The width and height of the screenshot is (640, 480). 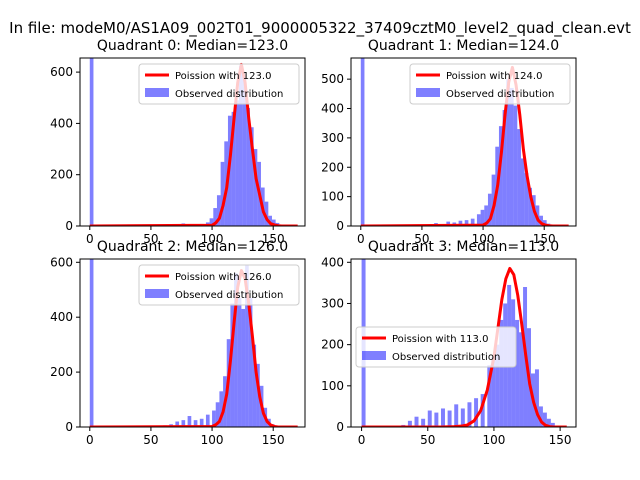 I want to click on legend: Poission with 113.0 Observed distribution, so click(x=436, y=347).